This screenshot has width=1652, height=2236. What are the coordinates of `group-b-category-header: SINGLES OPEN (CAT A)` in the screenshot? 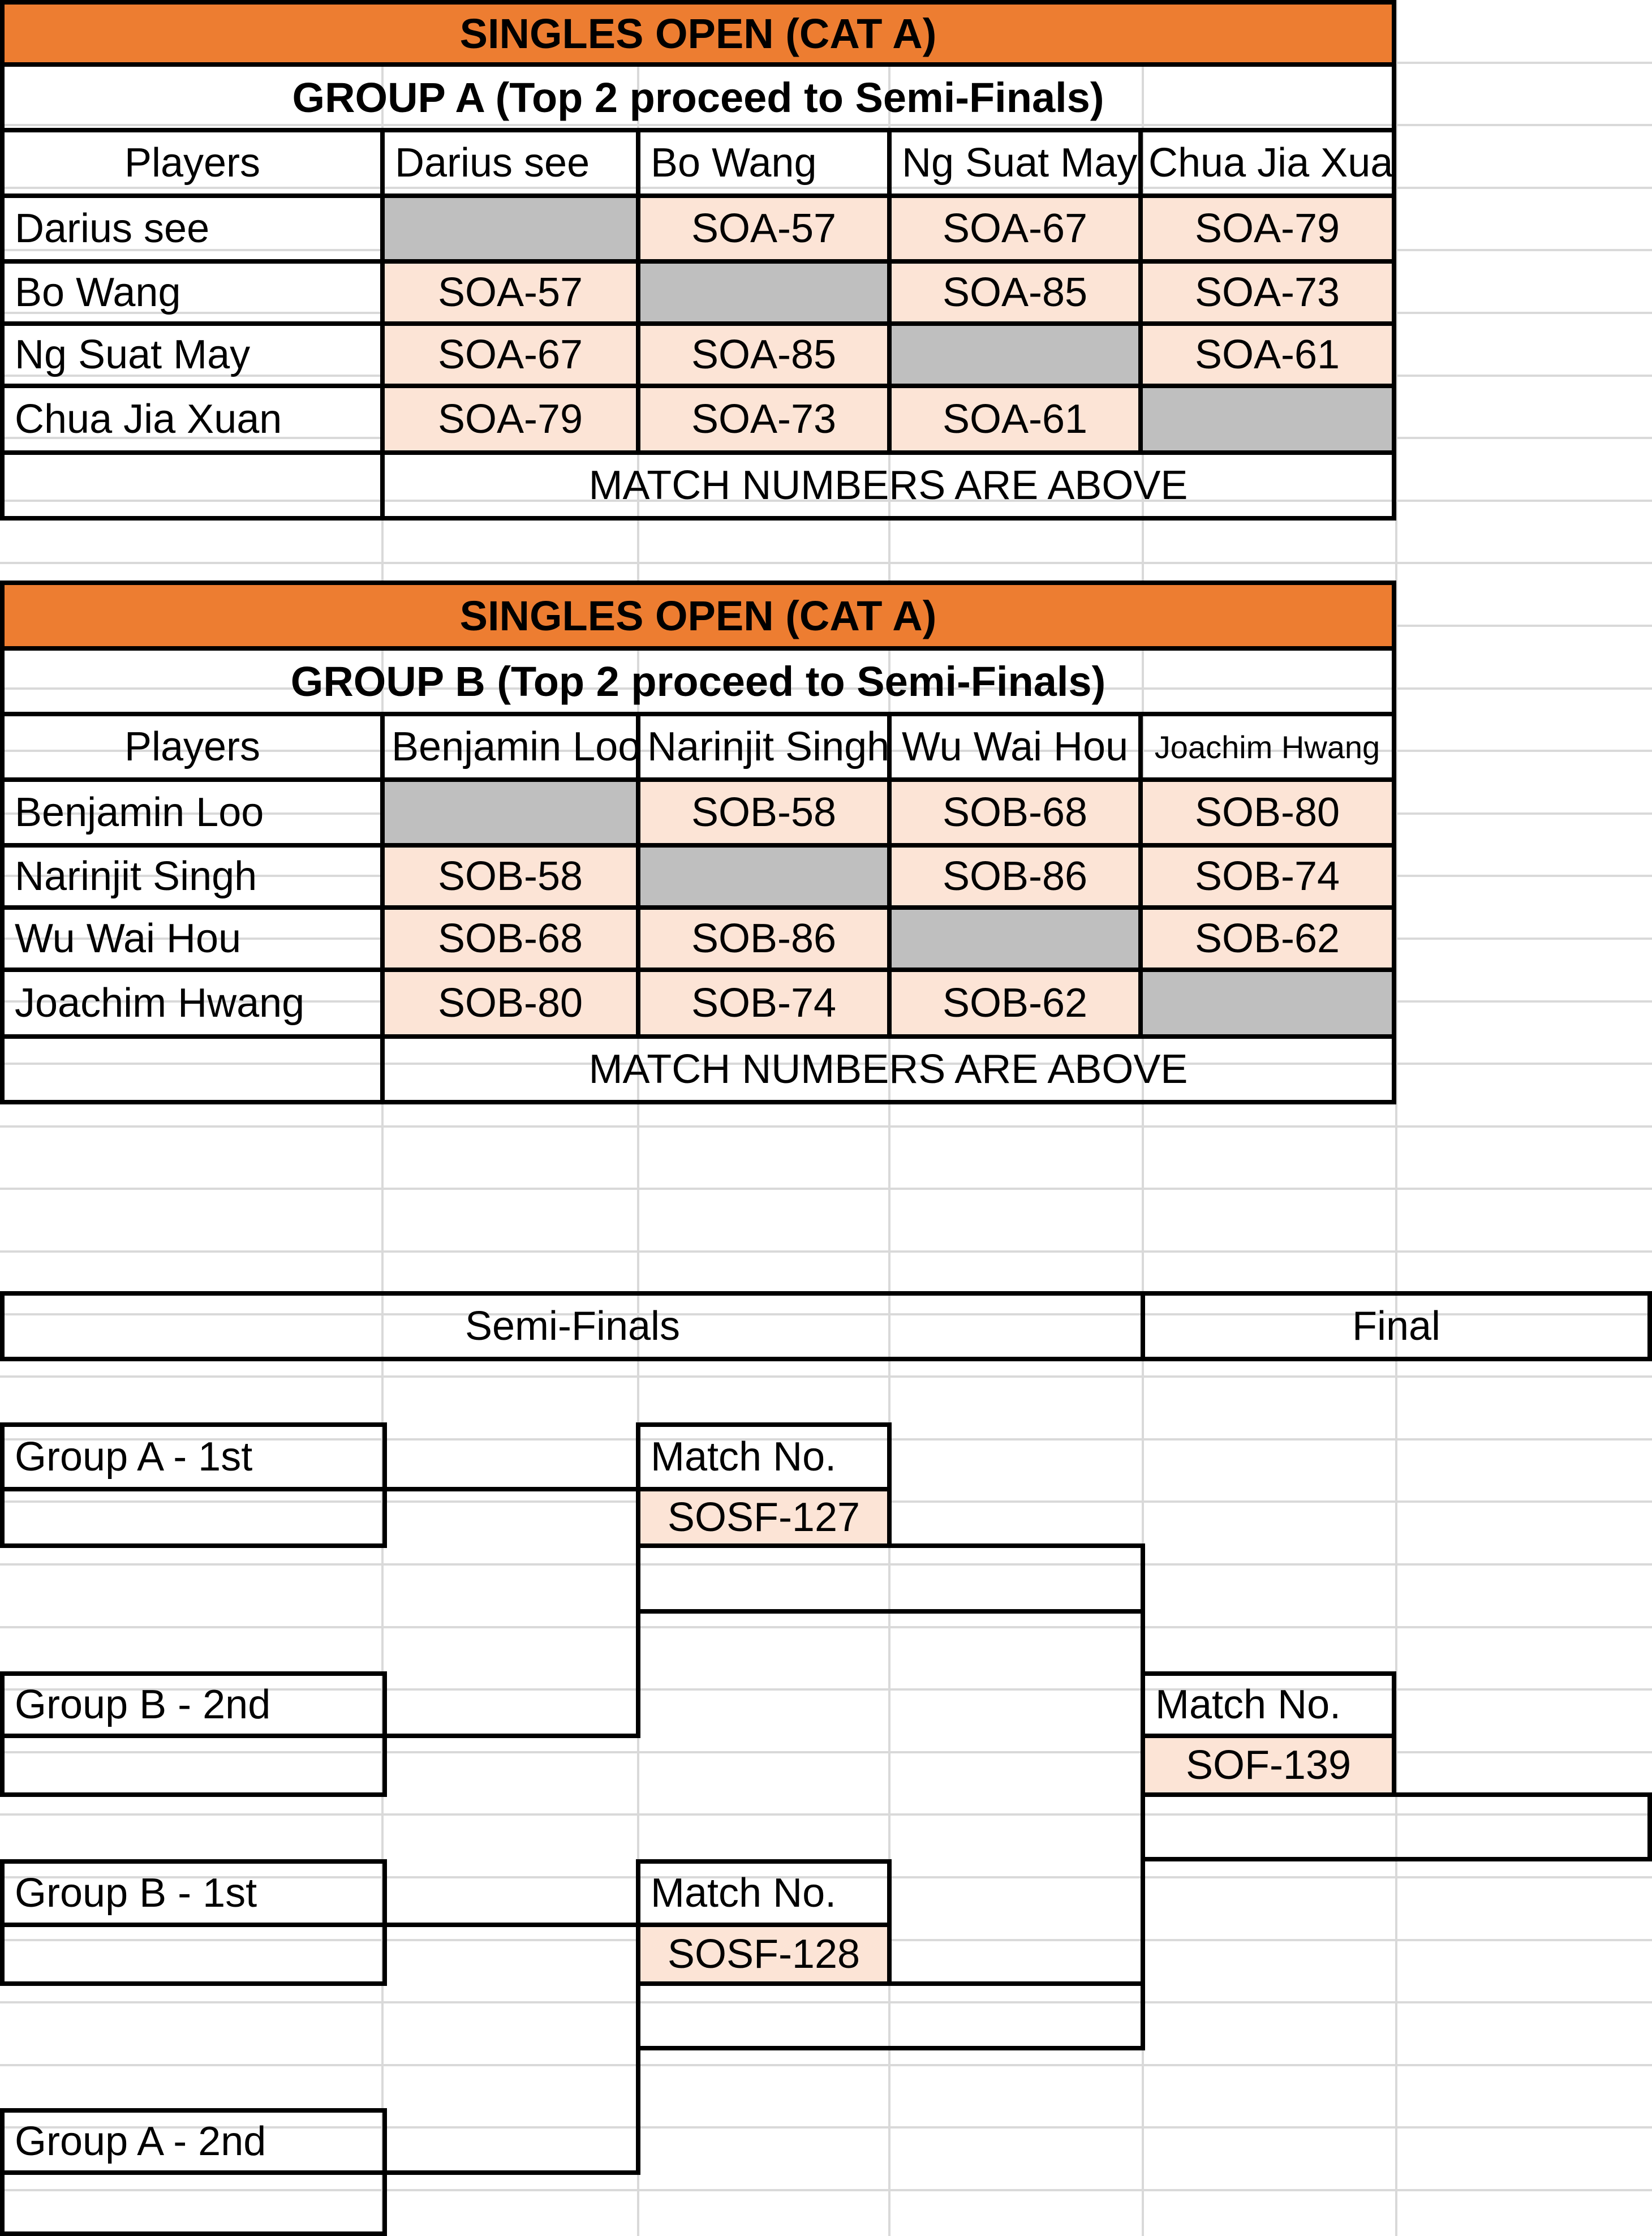 It's located at (698, 615).